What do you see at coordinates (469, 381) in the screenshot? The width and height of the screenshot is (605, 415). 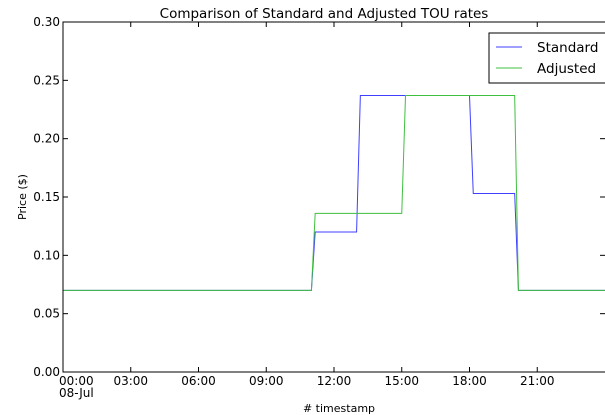 I see `x-tick-label: 18:00` at bounding box center [469, 381].